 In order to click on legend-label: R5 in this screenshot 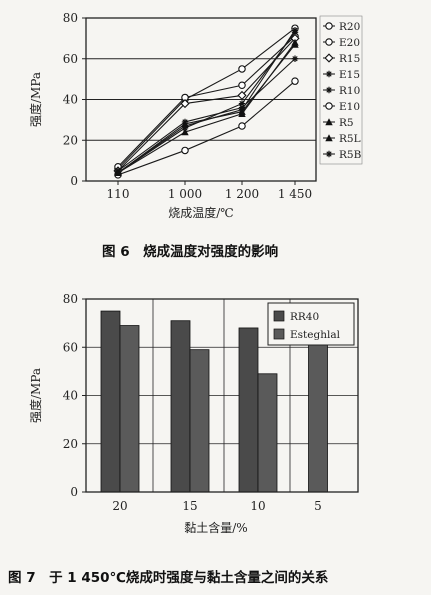, I will do `click(346, 123)`.